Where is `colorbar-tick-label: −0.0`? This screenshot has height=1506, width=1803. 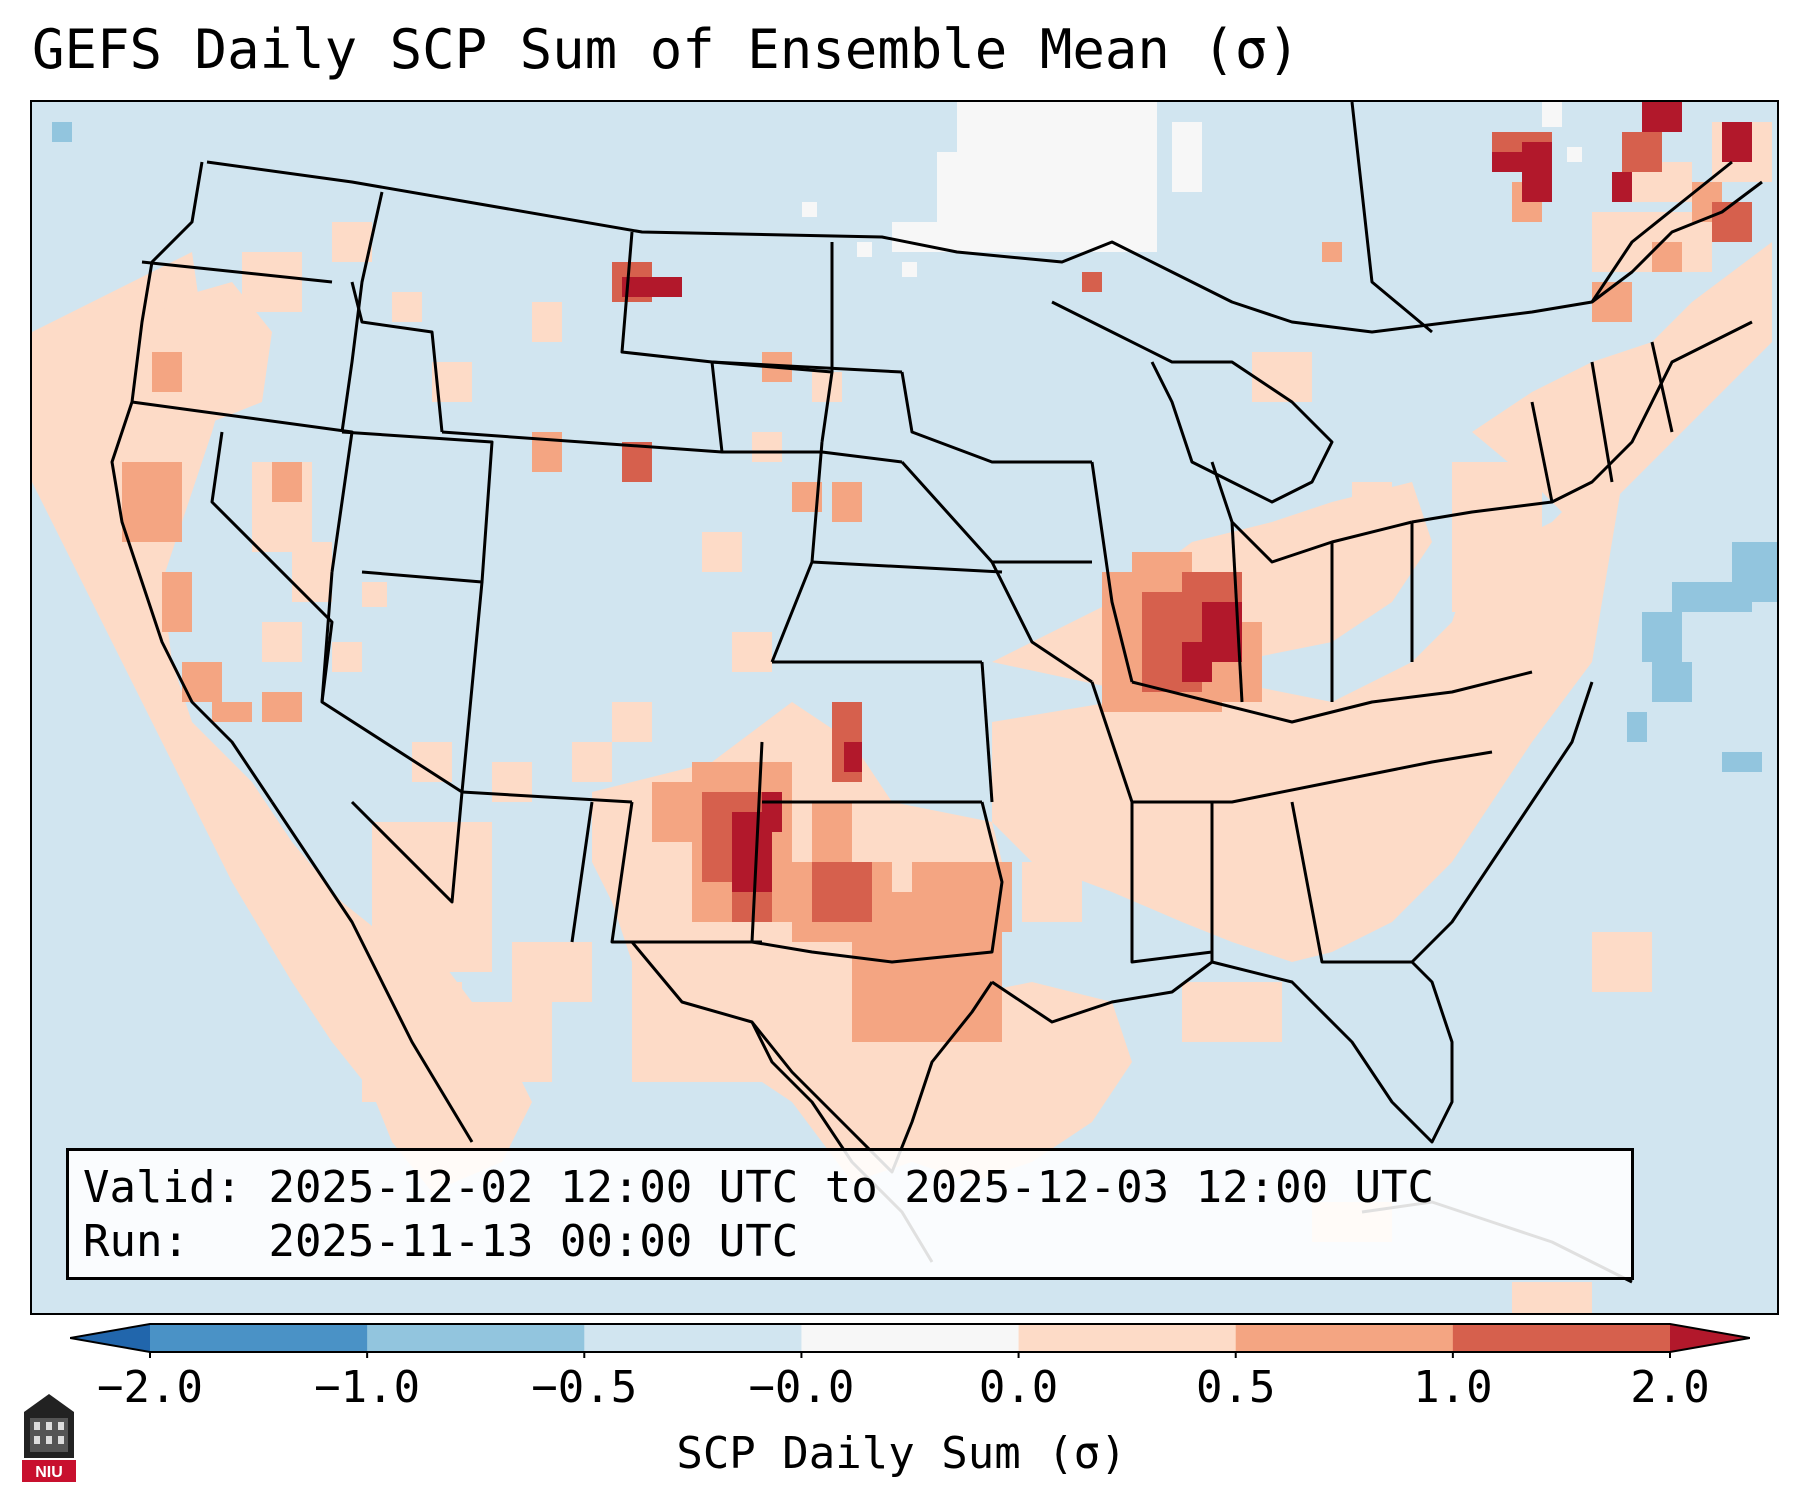 colorbar-tick-label: −0.0 is located at coordinates (801, 1387).